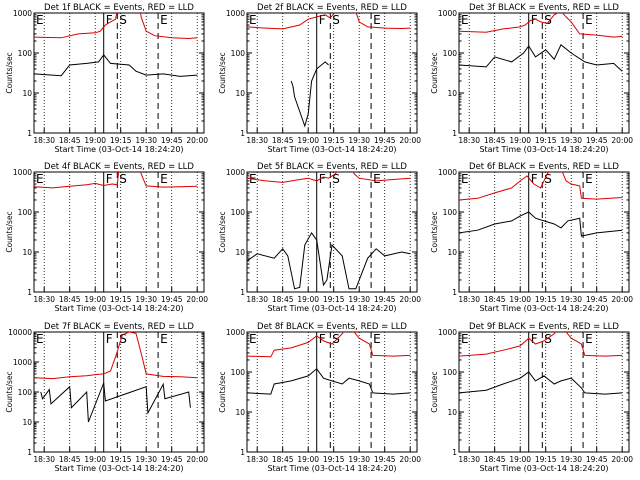 The height and width of the screenshot is (480, 640). What do you see at coordinates (20, 332) in the screenshot?
I see `y-tick-label: 10000` at bounding box center [20, 332].